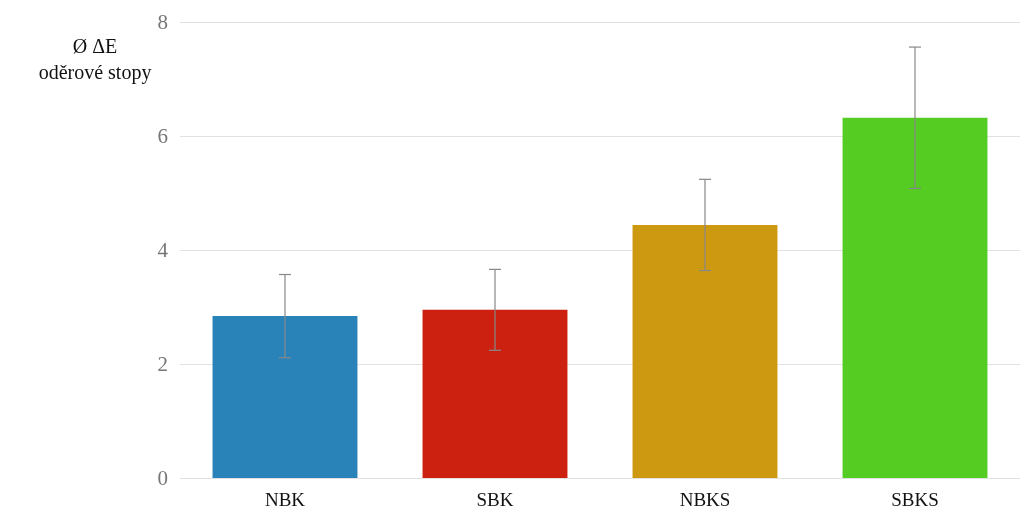 Image resolution: width=1026 pixels, height=515 pixels. Describe the element at coordinates (285, 499) in the screenshot. I see `x-tick-label: NBK` at that location.